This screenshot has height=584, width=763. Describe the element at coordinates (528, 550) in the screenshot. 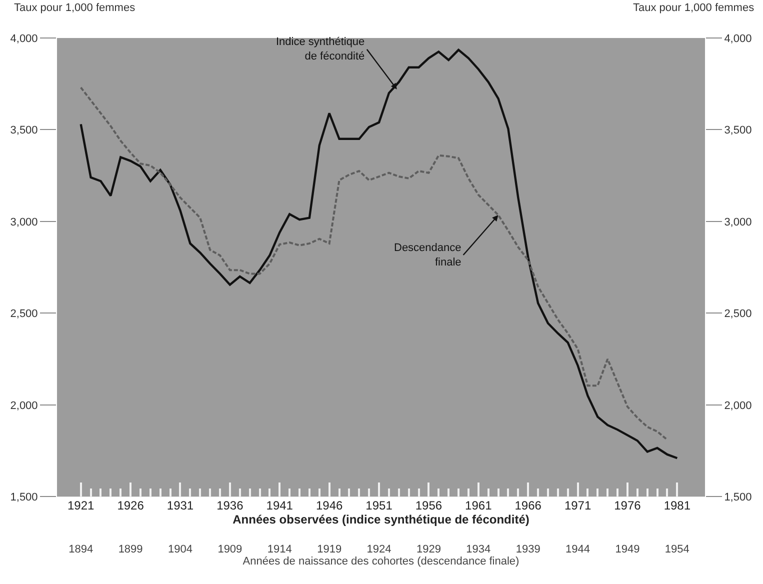

I see `x2-tick-label: 1939` at that location.